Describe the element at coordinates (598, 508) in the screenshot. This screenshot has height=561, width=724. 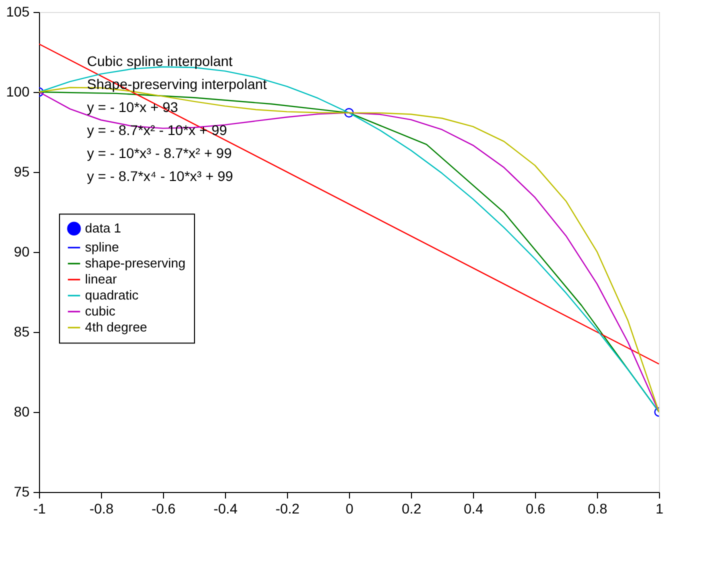
I see `x-tick-label: 0.8` at that location.